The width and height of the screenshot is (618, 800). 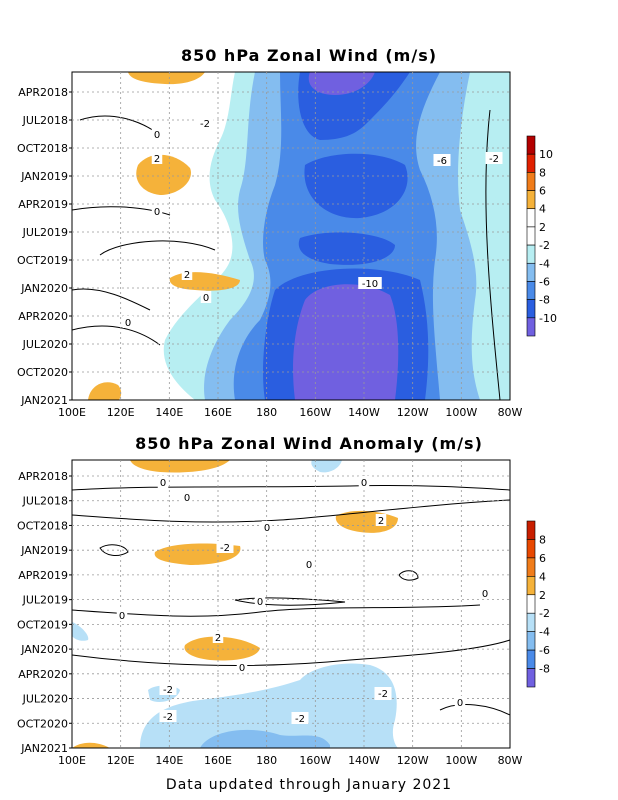 What do you see at coordinates (461, 412) in the screenshot?
I see `top-x-tick-label: 100W` at bounding box center [461, 412].